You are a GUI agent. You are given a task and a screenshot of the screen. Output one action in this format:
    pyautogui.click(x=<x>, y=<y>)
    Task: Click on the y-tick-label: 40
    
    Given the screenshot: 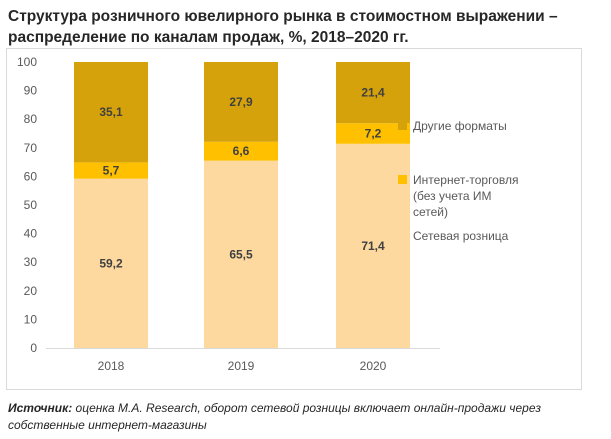 What is the action you would take?
    pyautogui.click(x=31, y=234)
    